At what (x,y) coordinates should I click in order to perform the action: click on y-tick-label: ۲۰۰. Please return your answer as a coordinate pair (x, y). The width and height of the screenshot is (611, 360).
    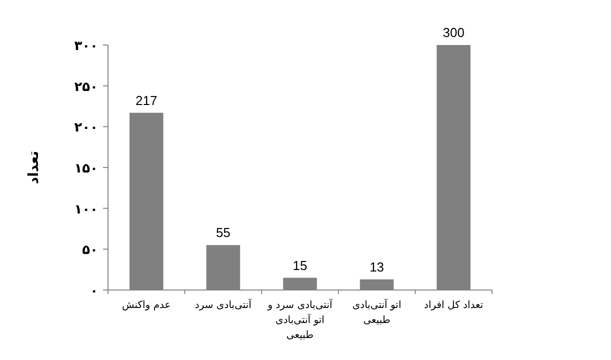
    Looking at the image, I should click on (86, 128).